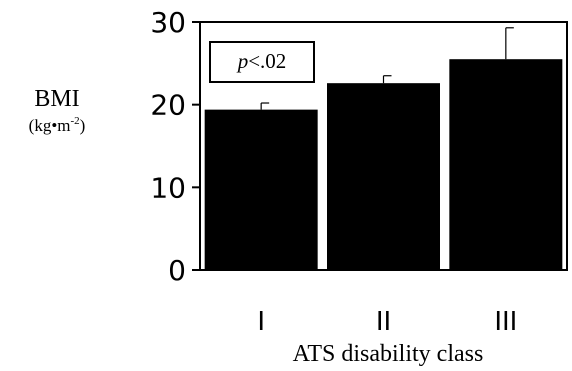  I want to click on x-tick-label: III, so click(505, 322).